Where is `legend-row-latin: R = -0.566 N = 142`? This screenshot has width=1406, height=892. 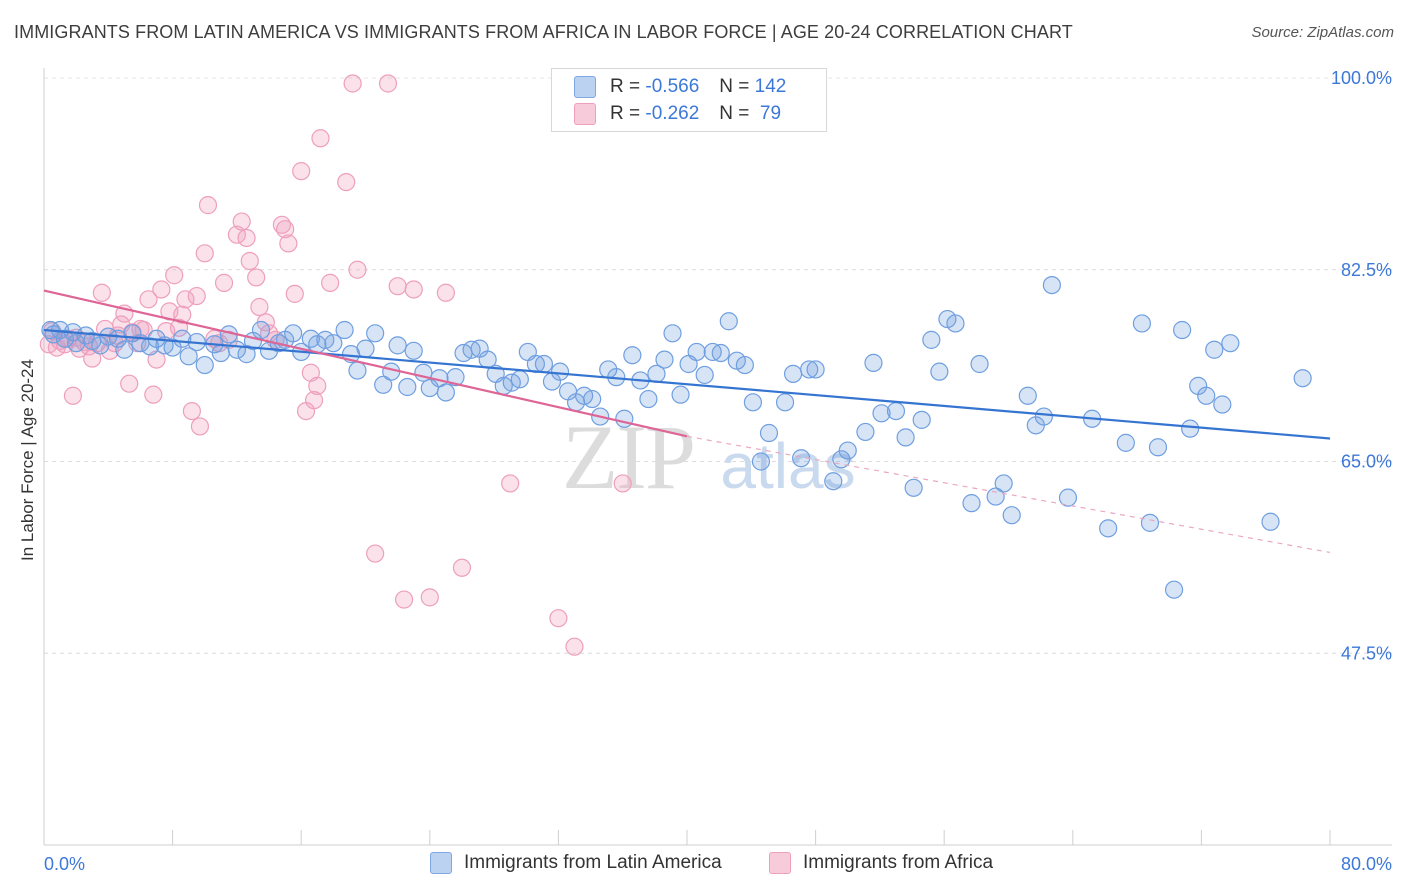 legend-row-latin: R = -0.566 N = 142 is located at coordinates (680, 87).